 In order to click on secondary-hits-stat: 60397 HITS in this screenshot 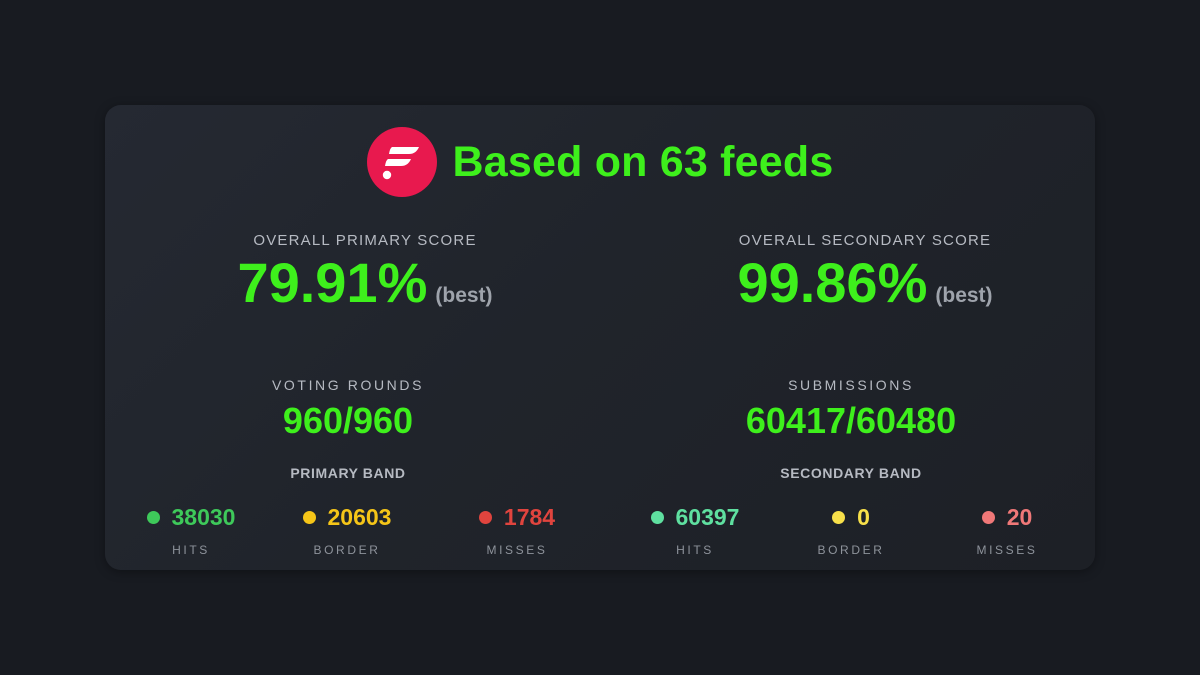, I will do `click(695, 530)`.